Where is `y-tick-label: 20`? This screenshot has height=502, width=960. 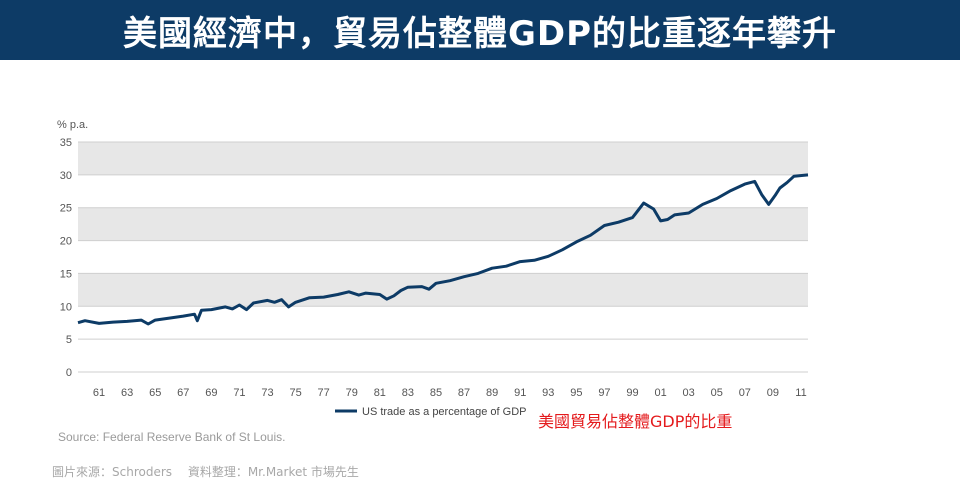 y-tick-label: 20 is located at coordinates (66, 242).